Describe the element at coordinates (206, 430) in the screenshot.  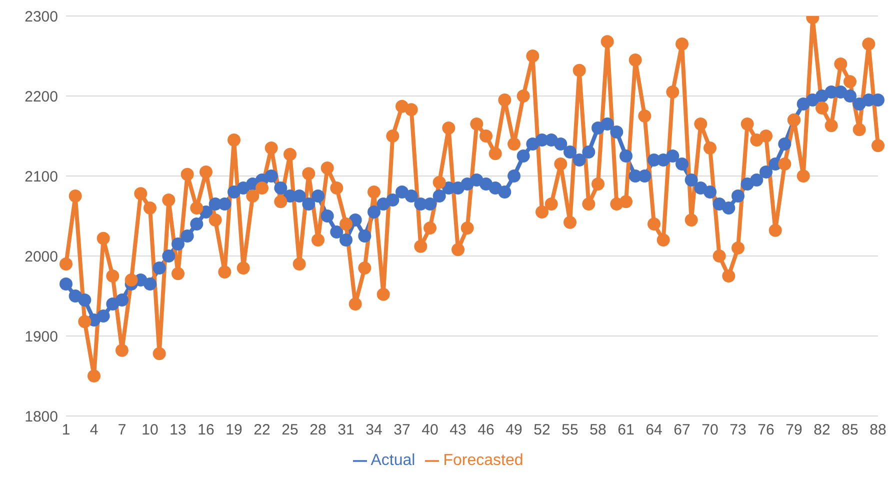
I see `x-tick-label: 16` at that location.